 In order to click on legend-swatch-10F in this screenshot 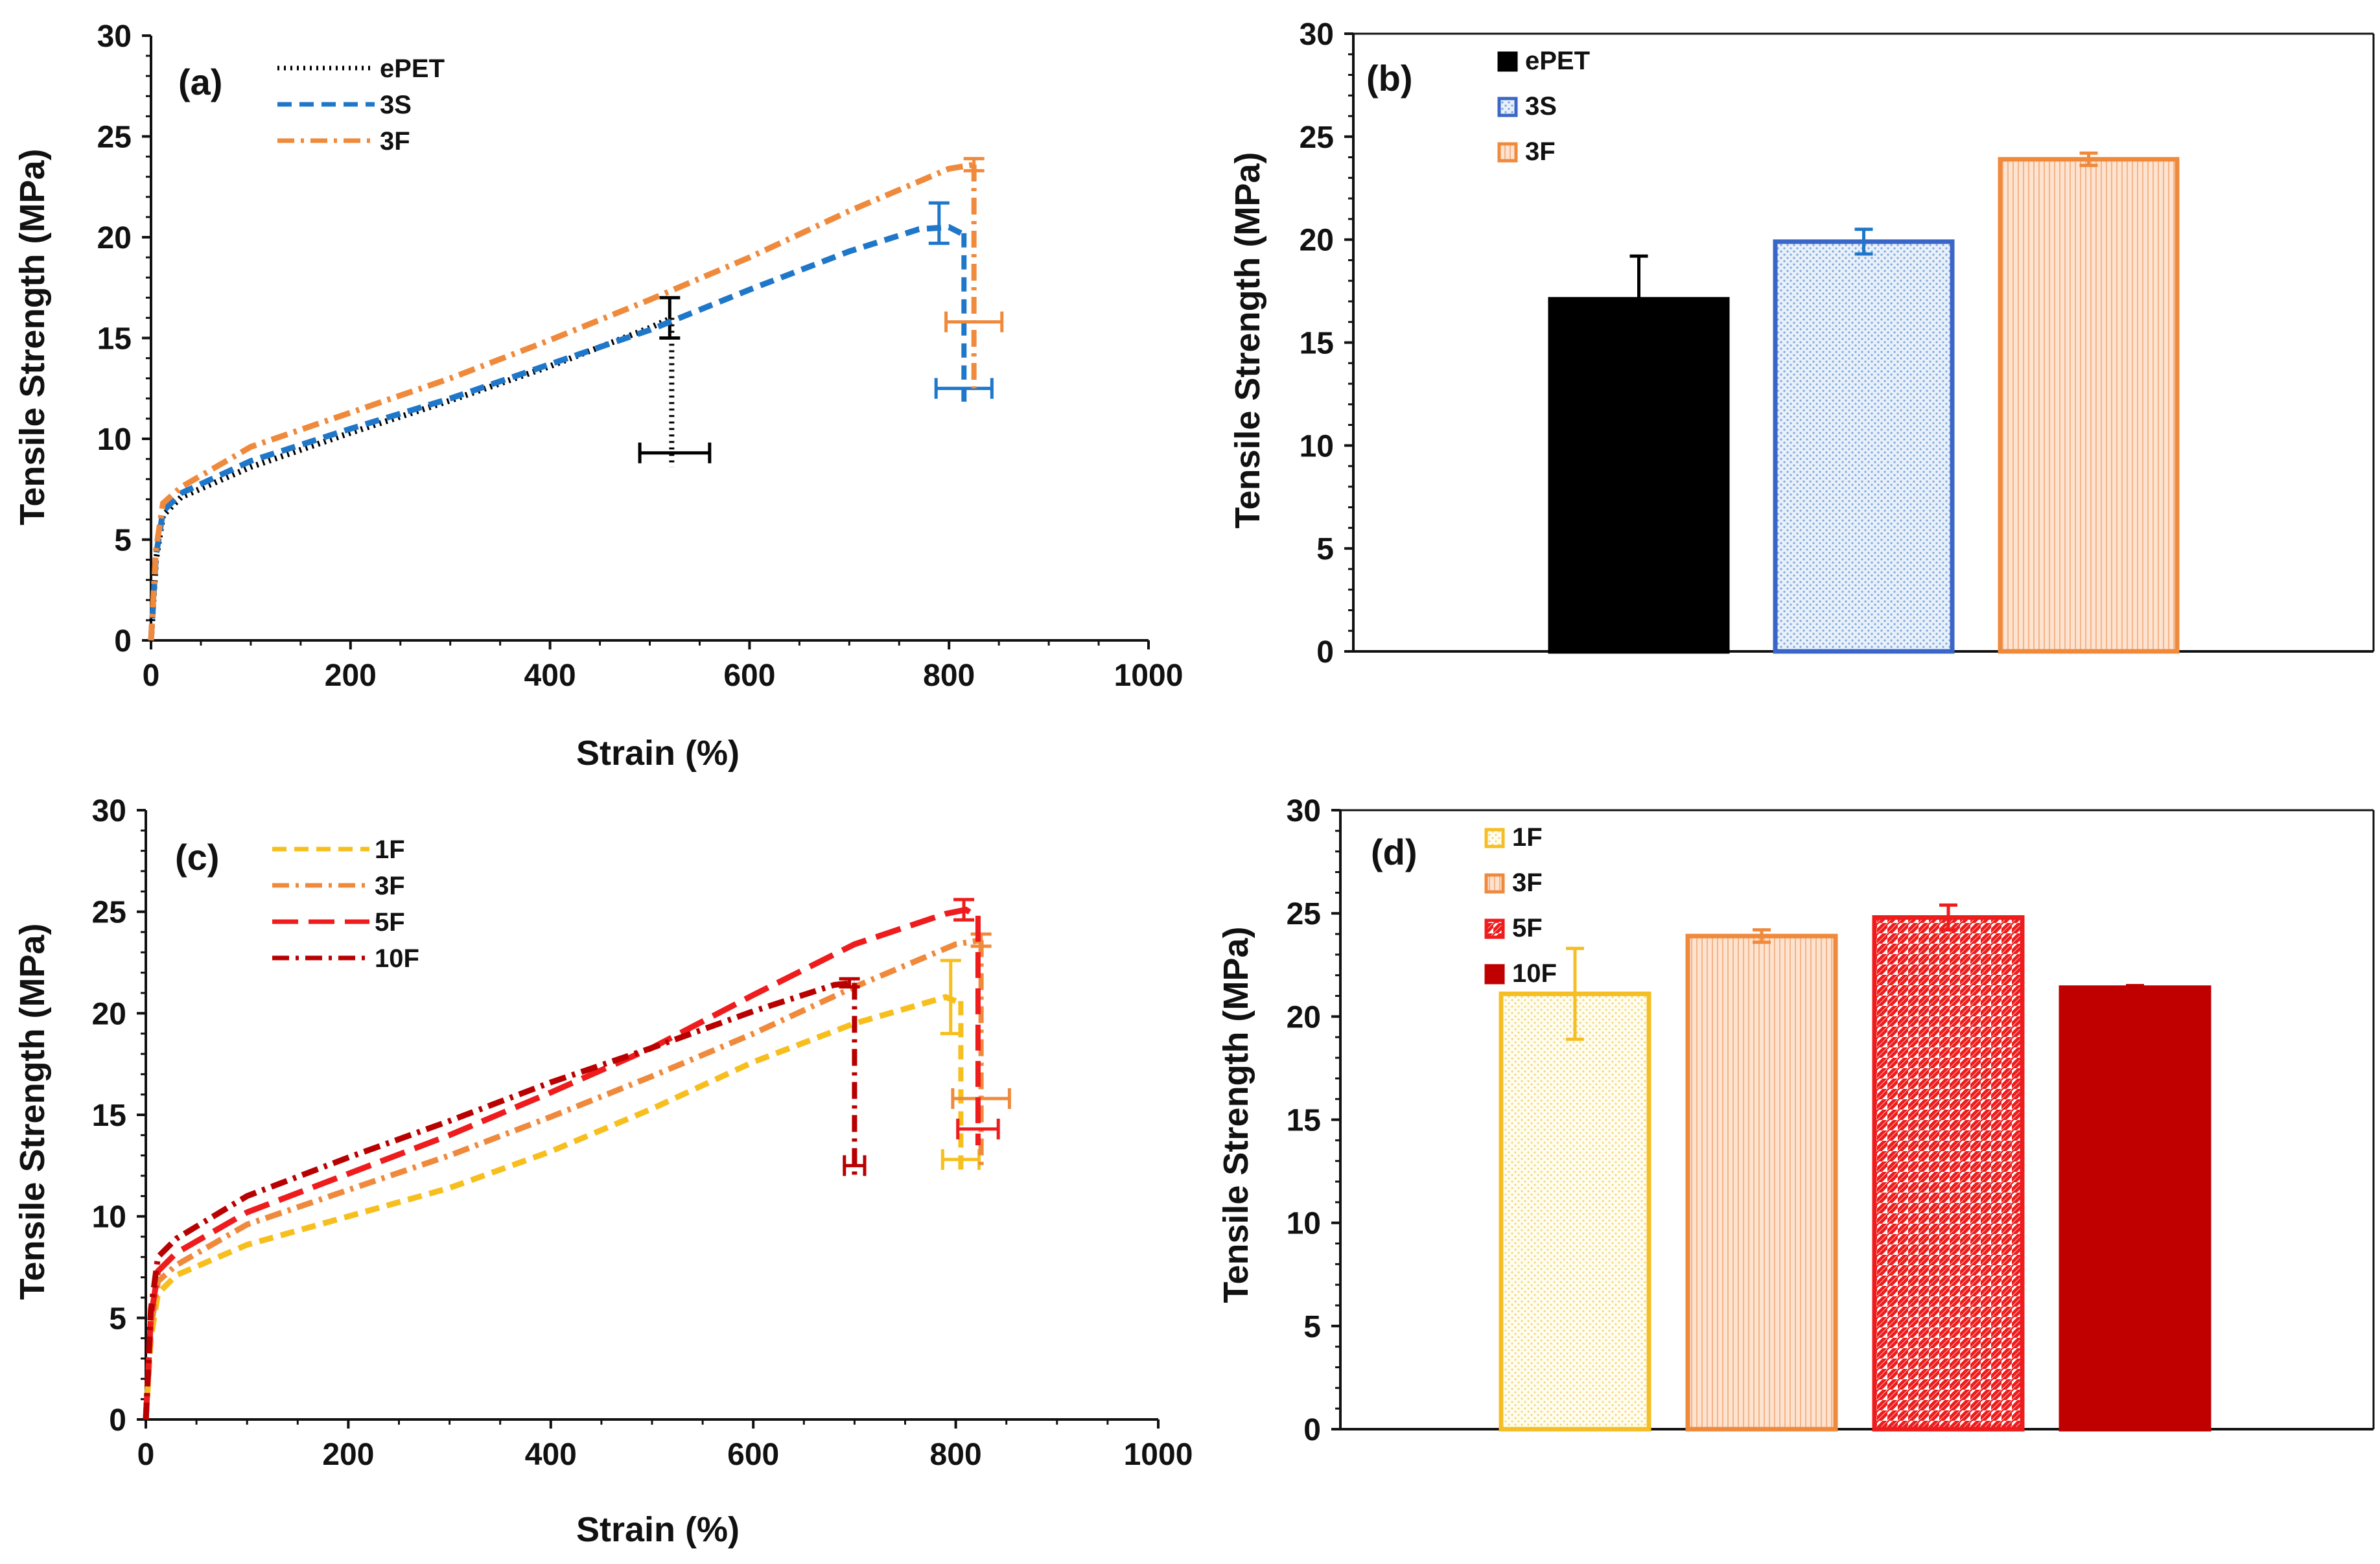, I will do `click(1494, 975)`.